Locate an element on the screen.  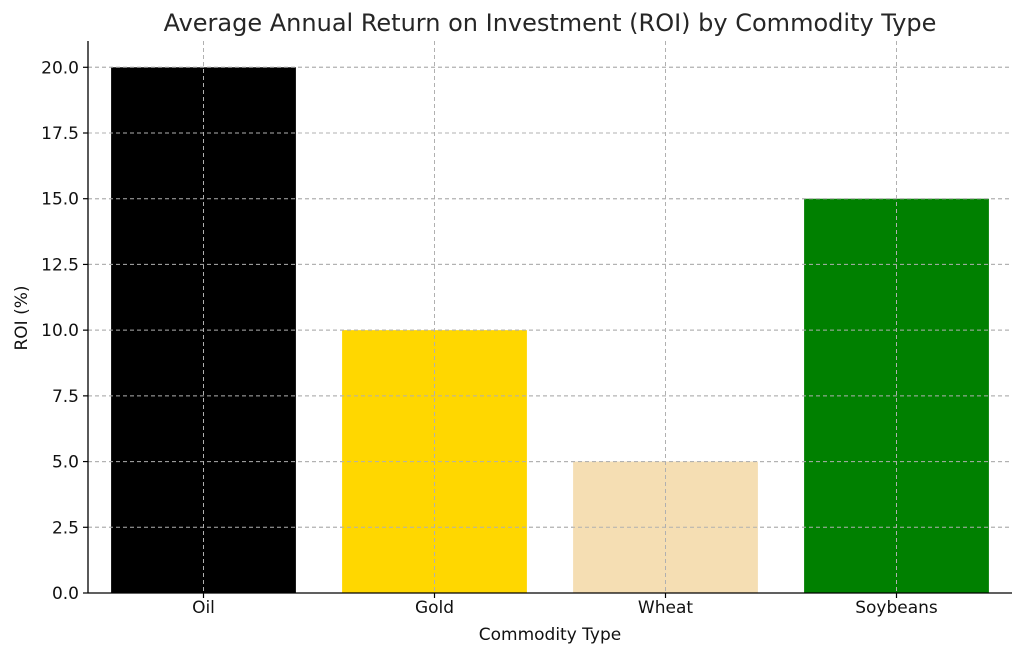
x-axis-label: Commodity Type is located at coordinates (550, 635).